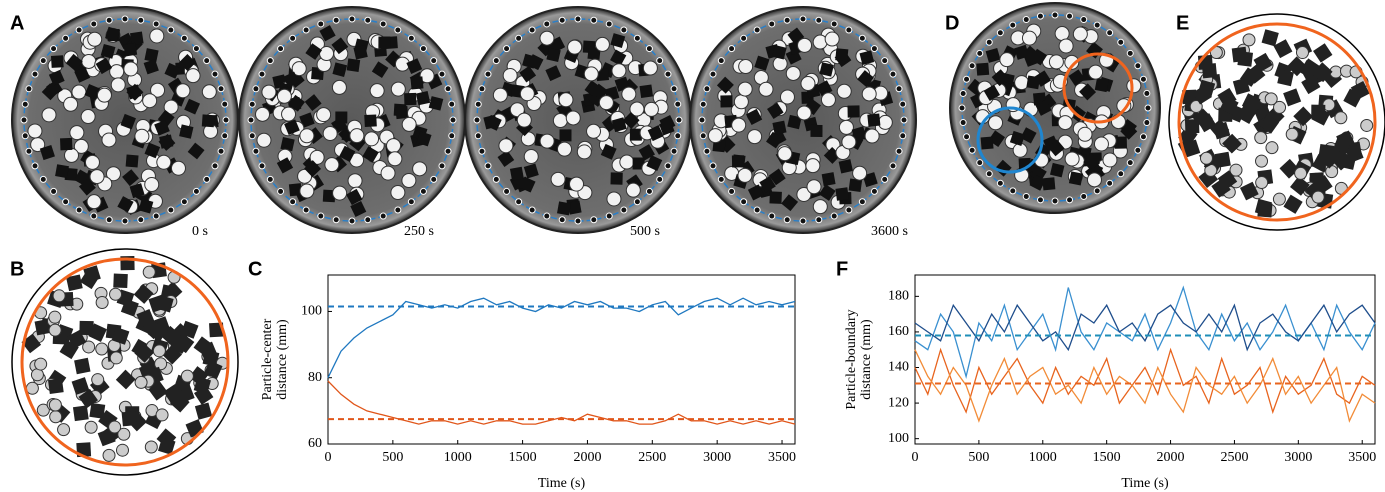 The image size is (1385, 492). I want to click on panel-label: D, so click(952, 23).